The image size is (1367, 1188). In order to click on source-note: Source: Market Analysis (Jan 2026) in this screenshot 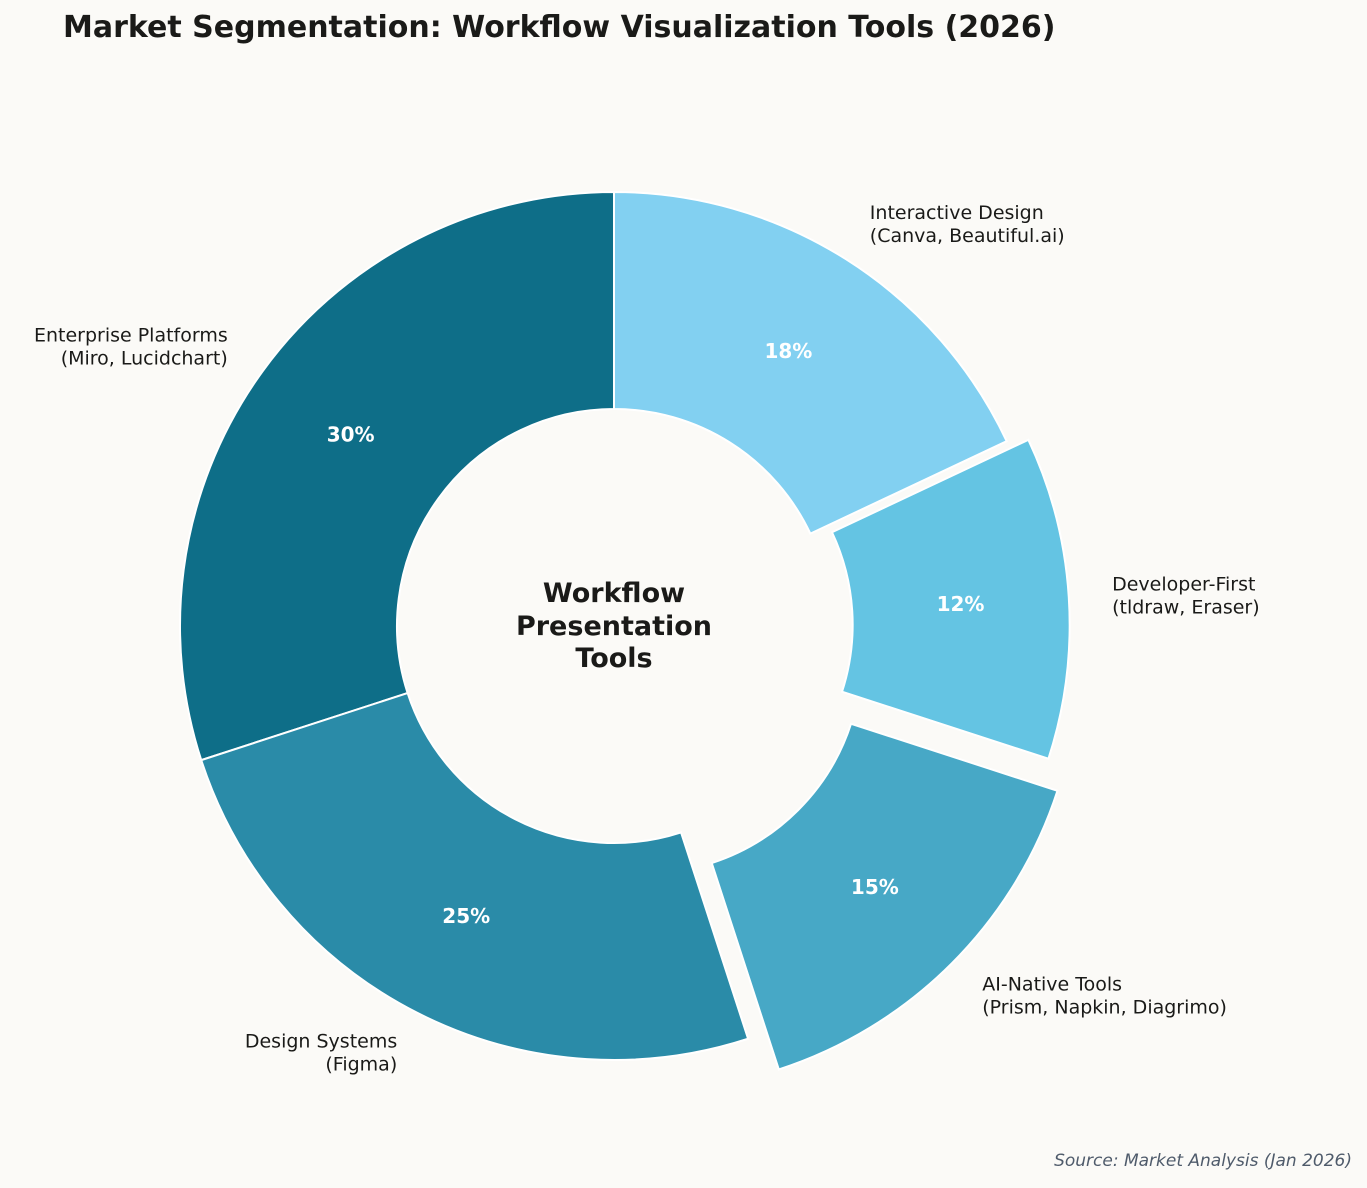, I will do `click(1203, 1161)`.